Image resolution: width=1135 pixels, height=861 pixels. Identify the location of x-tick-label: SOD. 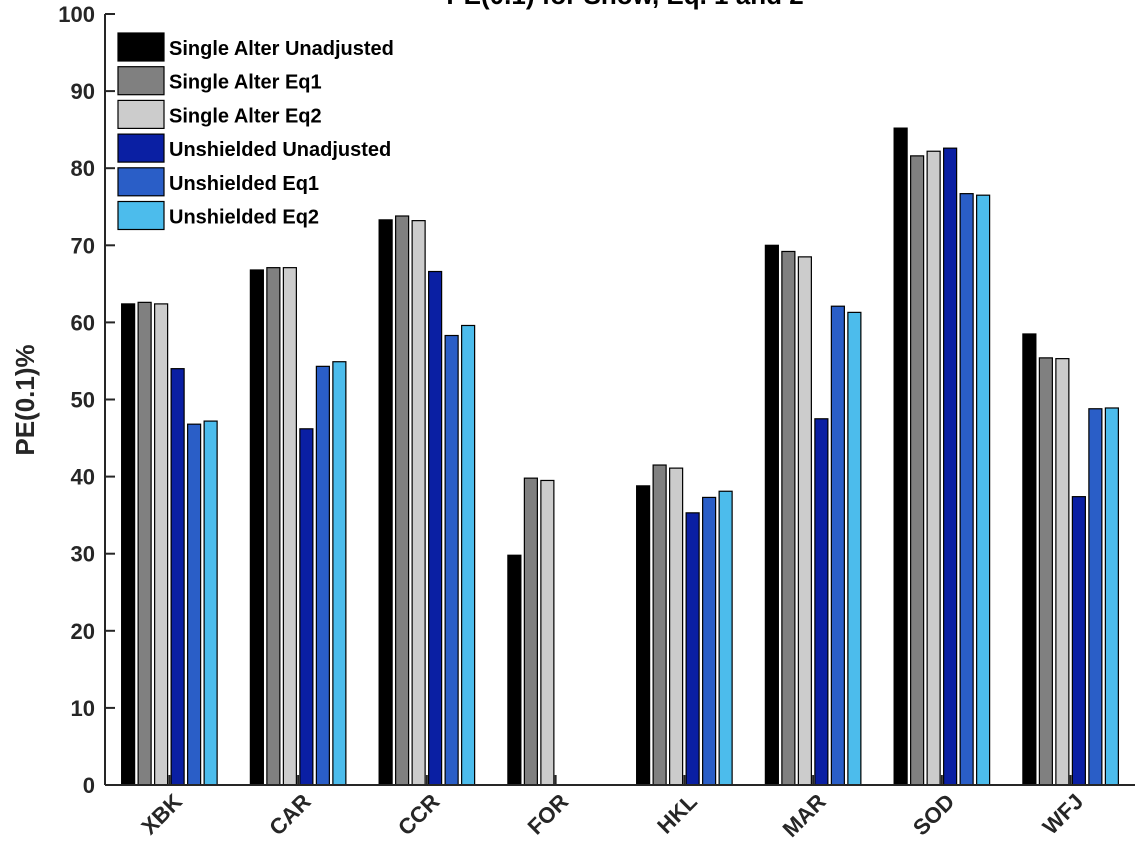
(933, 814).